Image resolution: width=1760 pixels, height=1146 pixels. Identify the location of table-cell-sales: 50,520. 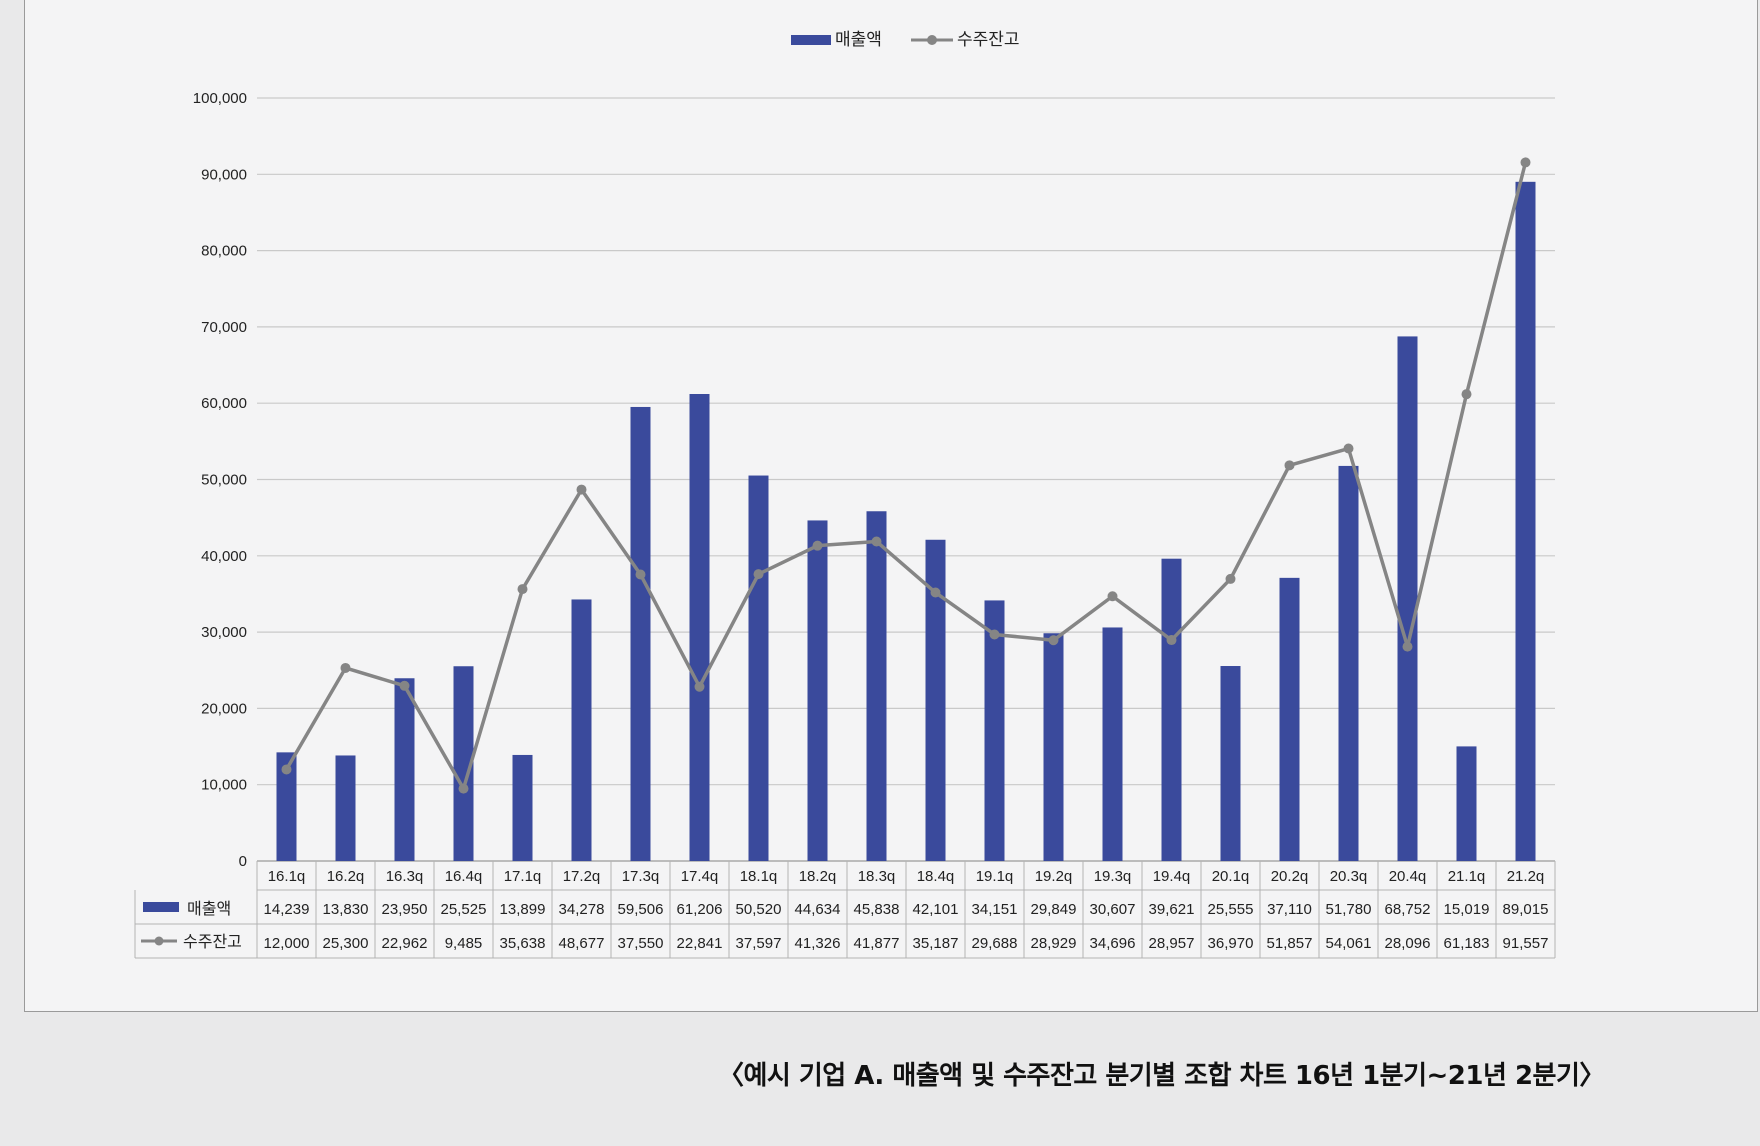
(759, 909).